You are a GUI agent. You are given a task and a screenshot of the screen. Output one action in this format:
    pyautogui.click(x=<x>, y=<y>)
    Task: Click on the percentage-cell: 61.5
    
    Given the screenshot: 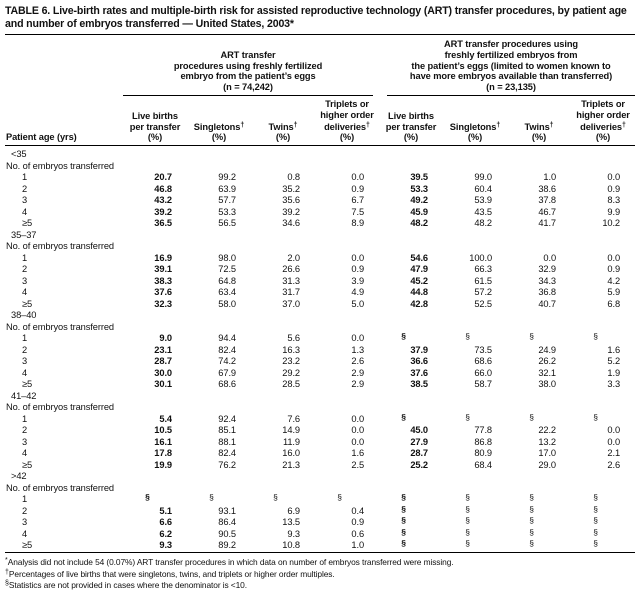 What is the action you would take?
    pyautogui.click(x=483, y=280)
    